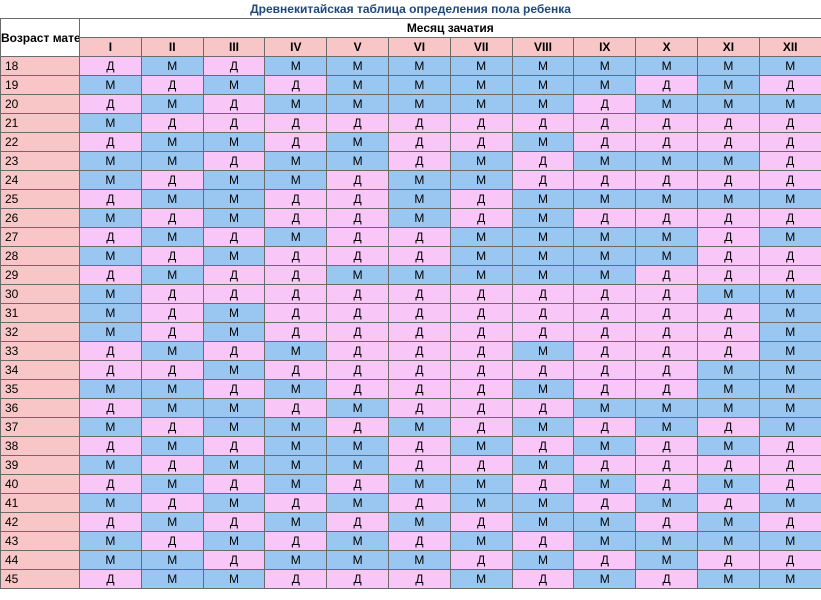  What do you see at coordinates (40, 104) in the screenshot?
I see `mother-age-cell: 20` at bounding box center [40, 104].